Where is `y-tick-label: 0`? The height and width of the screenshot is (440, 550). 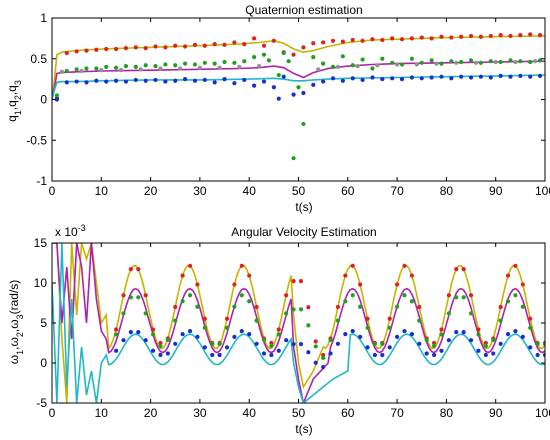 y-tick-label: 0 is located at coordinates (43, 100).